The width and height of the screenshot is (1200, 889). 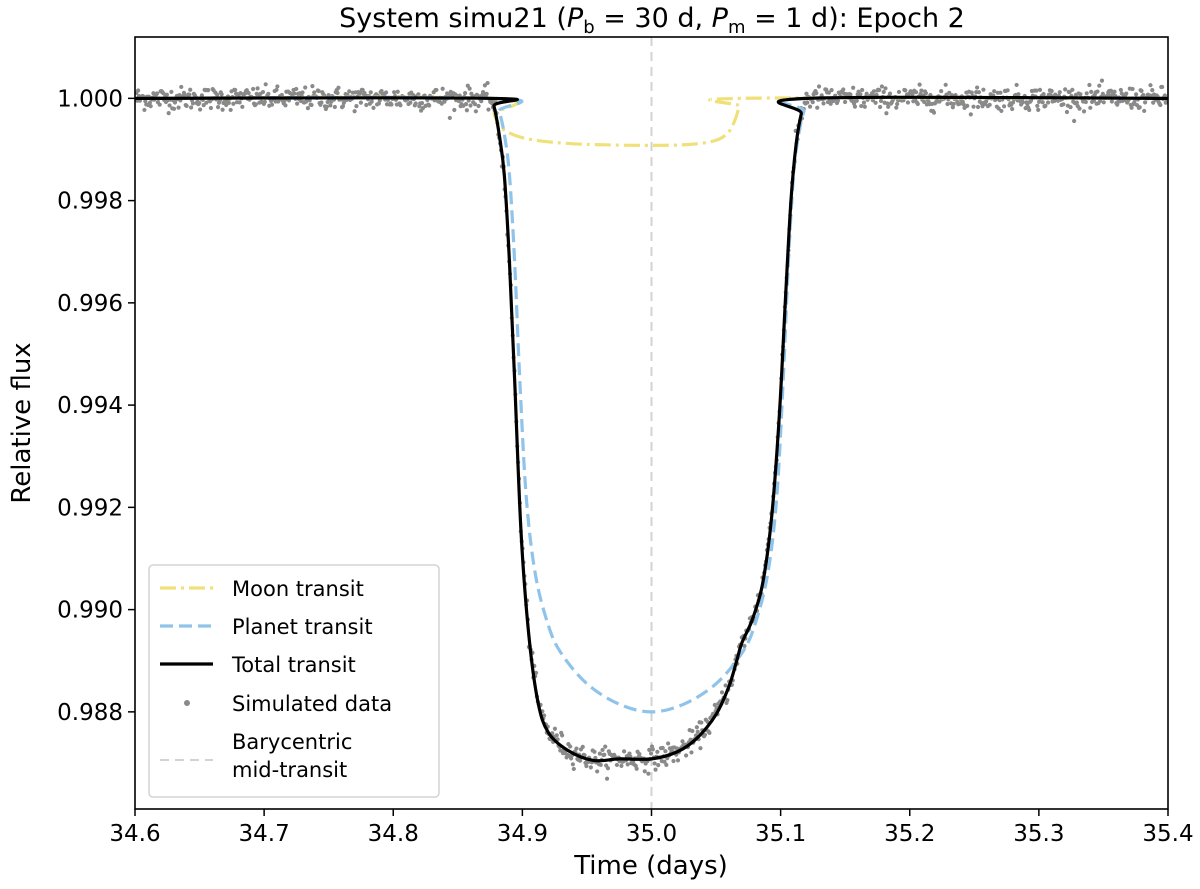 What do you see at coordinates (780, 834) in the screenshot?
I see `x-tick-label: 35.1` at bounding box center [780, 834].